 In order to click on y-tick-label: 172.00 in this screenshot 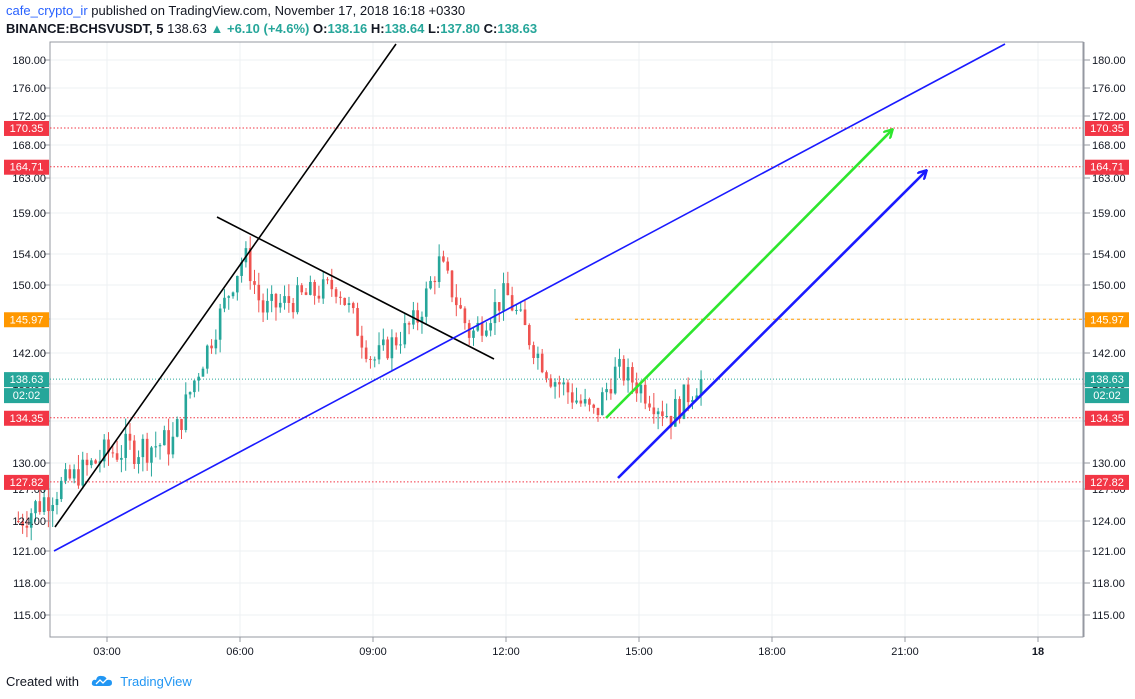, I will do `click(29, 117)`.